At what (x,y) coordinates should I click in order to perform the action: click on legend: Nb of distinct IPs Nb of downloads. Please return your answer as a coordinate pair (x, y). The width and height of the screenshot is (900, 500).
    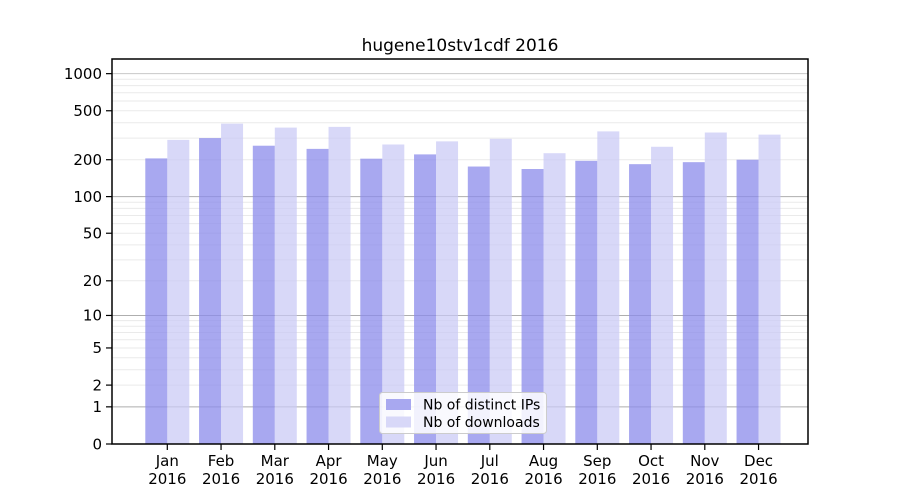
    Looking at the image, I should click on (463, 413).